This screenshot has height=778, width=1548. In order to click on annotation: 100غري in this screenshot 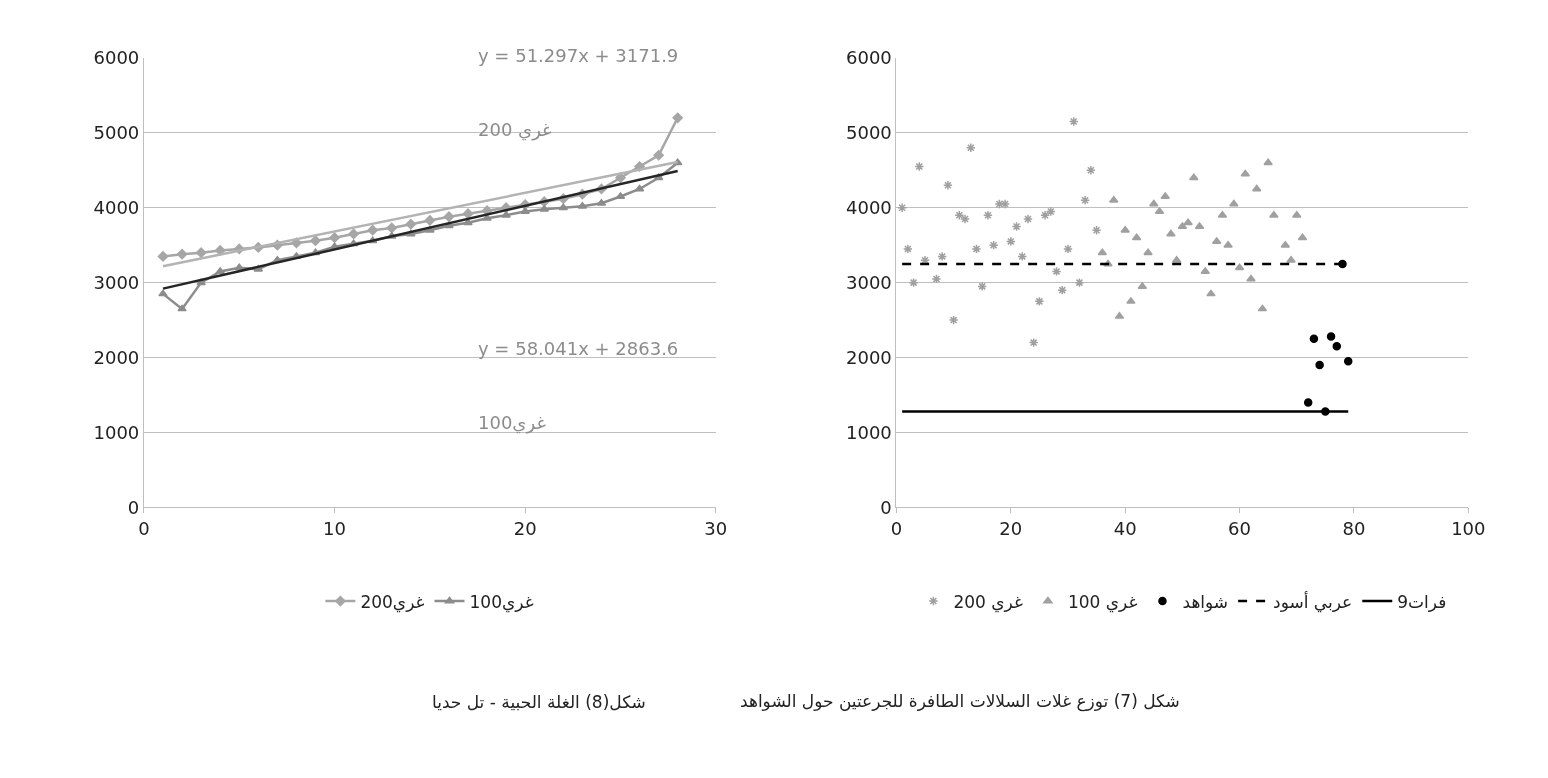, I will do `click(512, 423)`.